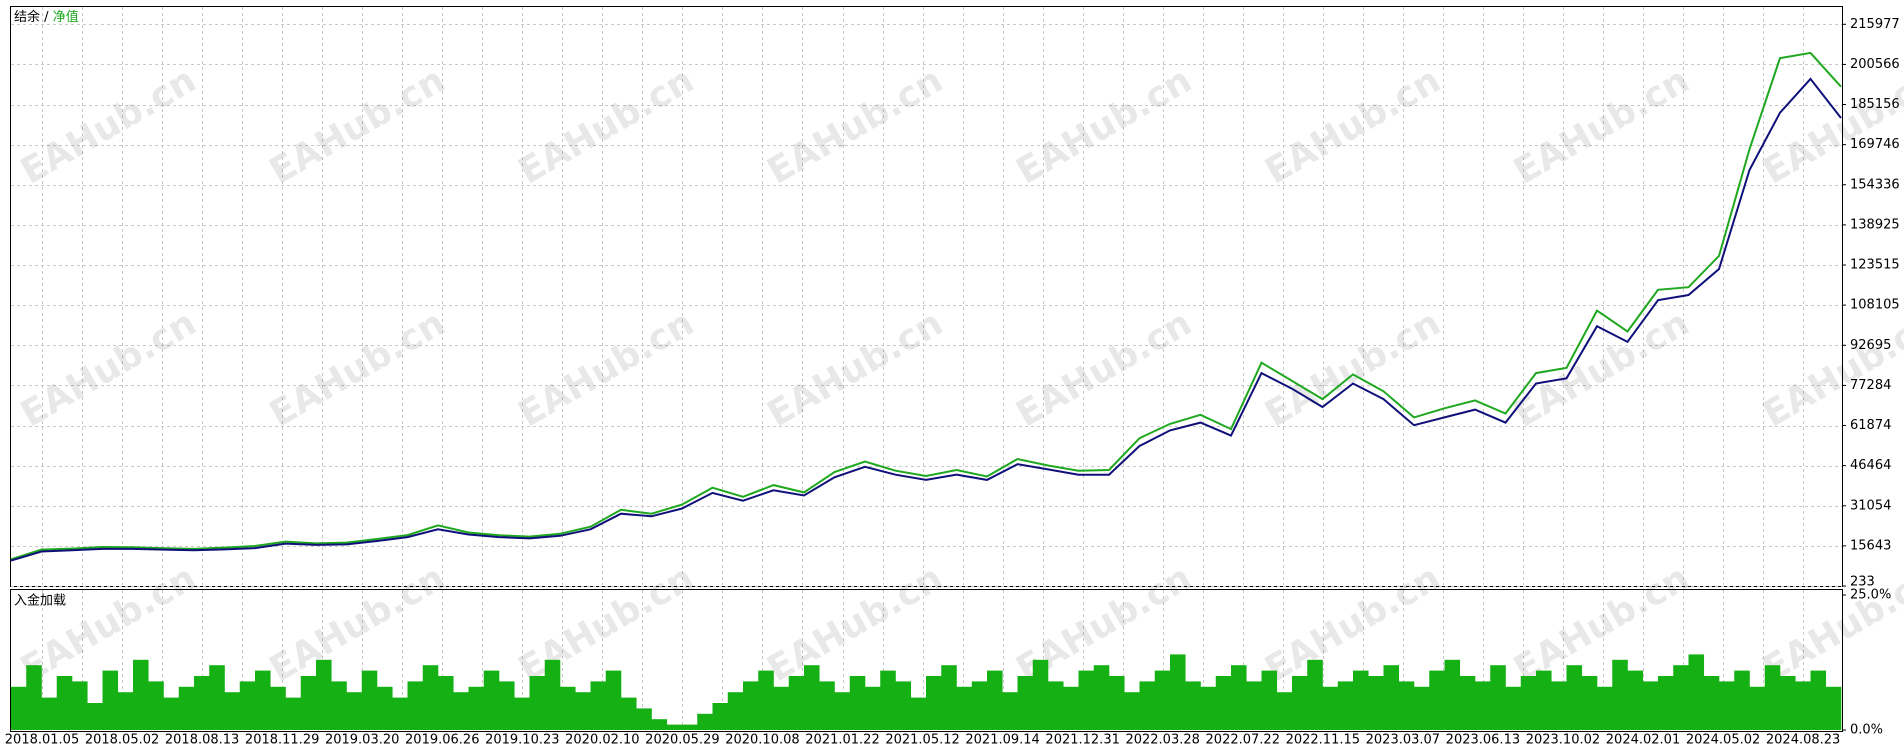 This screenshot has width=1904, height=753. Describe the element at coordinates (46, 17) in the screenshot. I see `legend: 结余 / 净值` at that location.